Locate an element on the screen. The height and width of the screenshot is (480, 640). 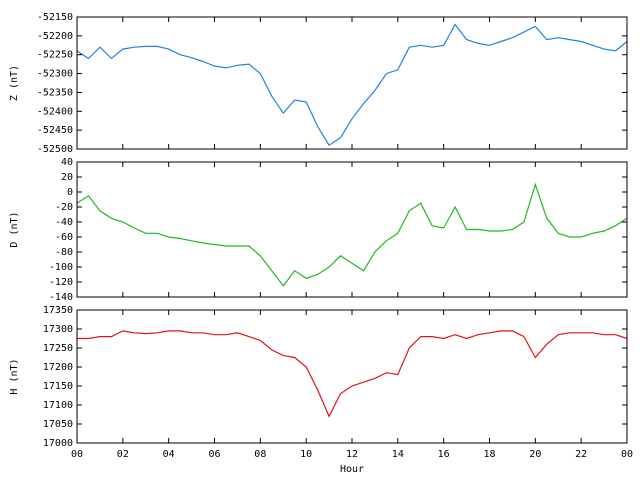
x-tick-label: 08 is located at coordinates (260, 454).